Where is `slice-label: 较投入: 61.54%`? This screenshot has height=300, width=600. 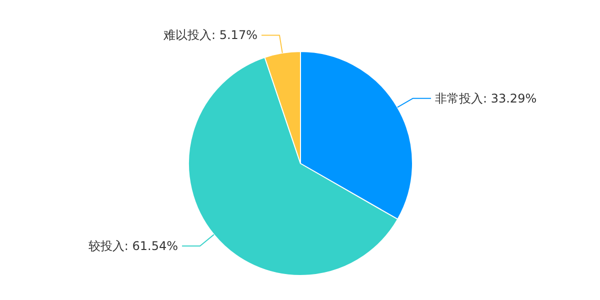
slice-label: 较投入: 61.54% is located at coordinates (133, 245).